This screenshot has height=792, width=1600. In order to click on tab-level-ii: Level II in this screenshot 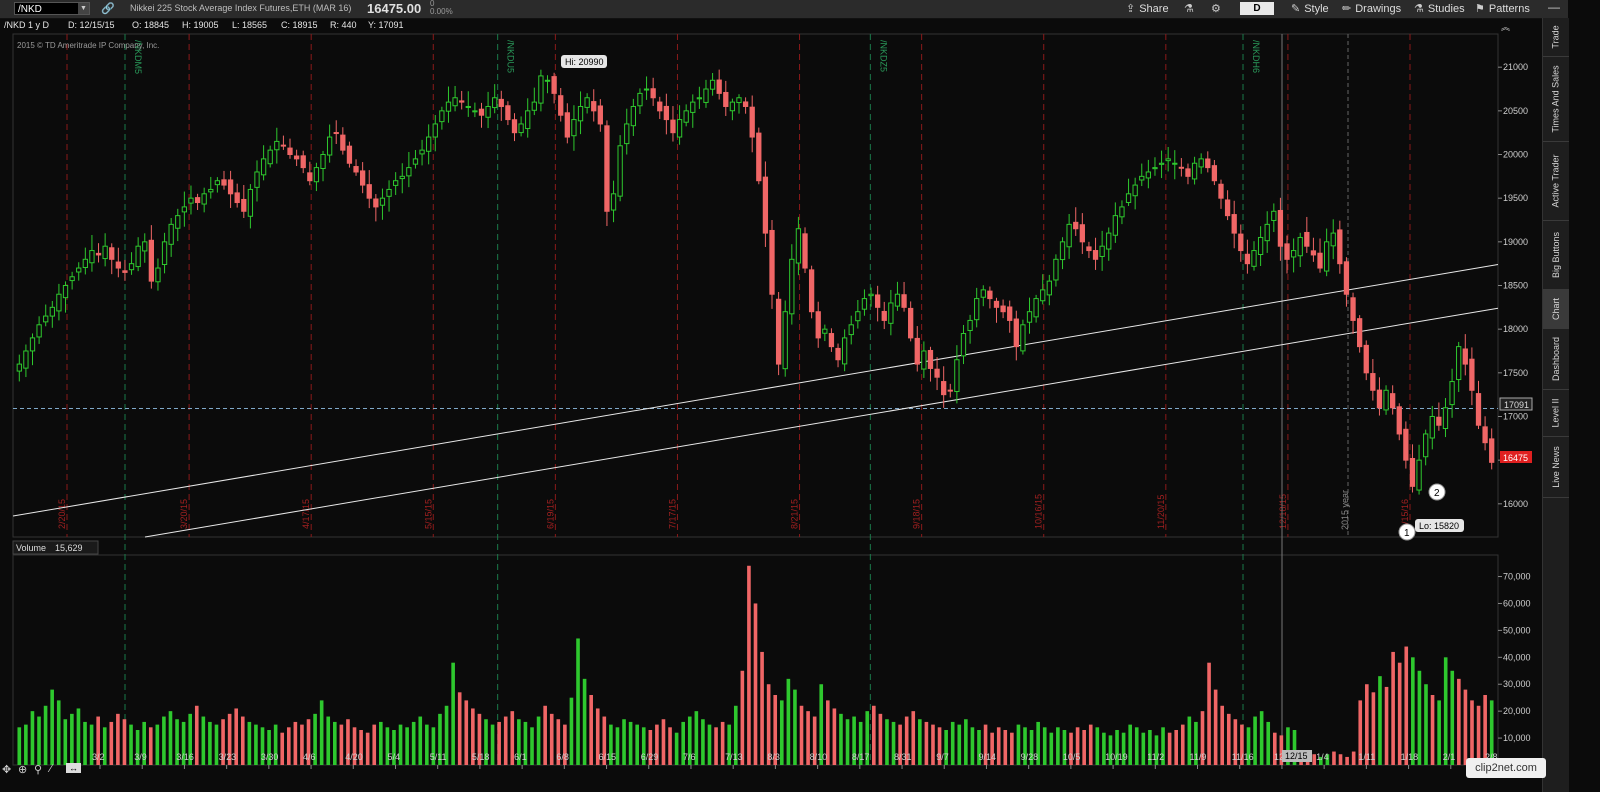, I will do `click(1556, 413)`.